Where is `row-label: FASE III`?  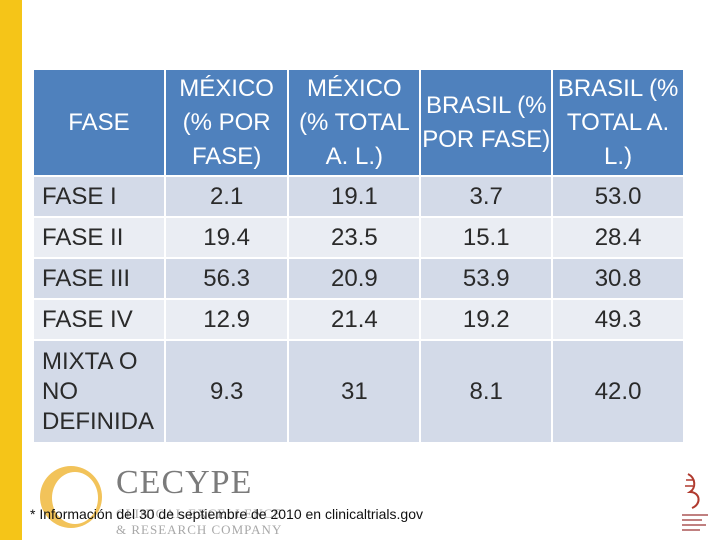 row-label: FASE III is located at coordinates (99, 278).